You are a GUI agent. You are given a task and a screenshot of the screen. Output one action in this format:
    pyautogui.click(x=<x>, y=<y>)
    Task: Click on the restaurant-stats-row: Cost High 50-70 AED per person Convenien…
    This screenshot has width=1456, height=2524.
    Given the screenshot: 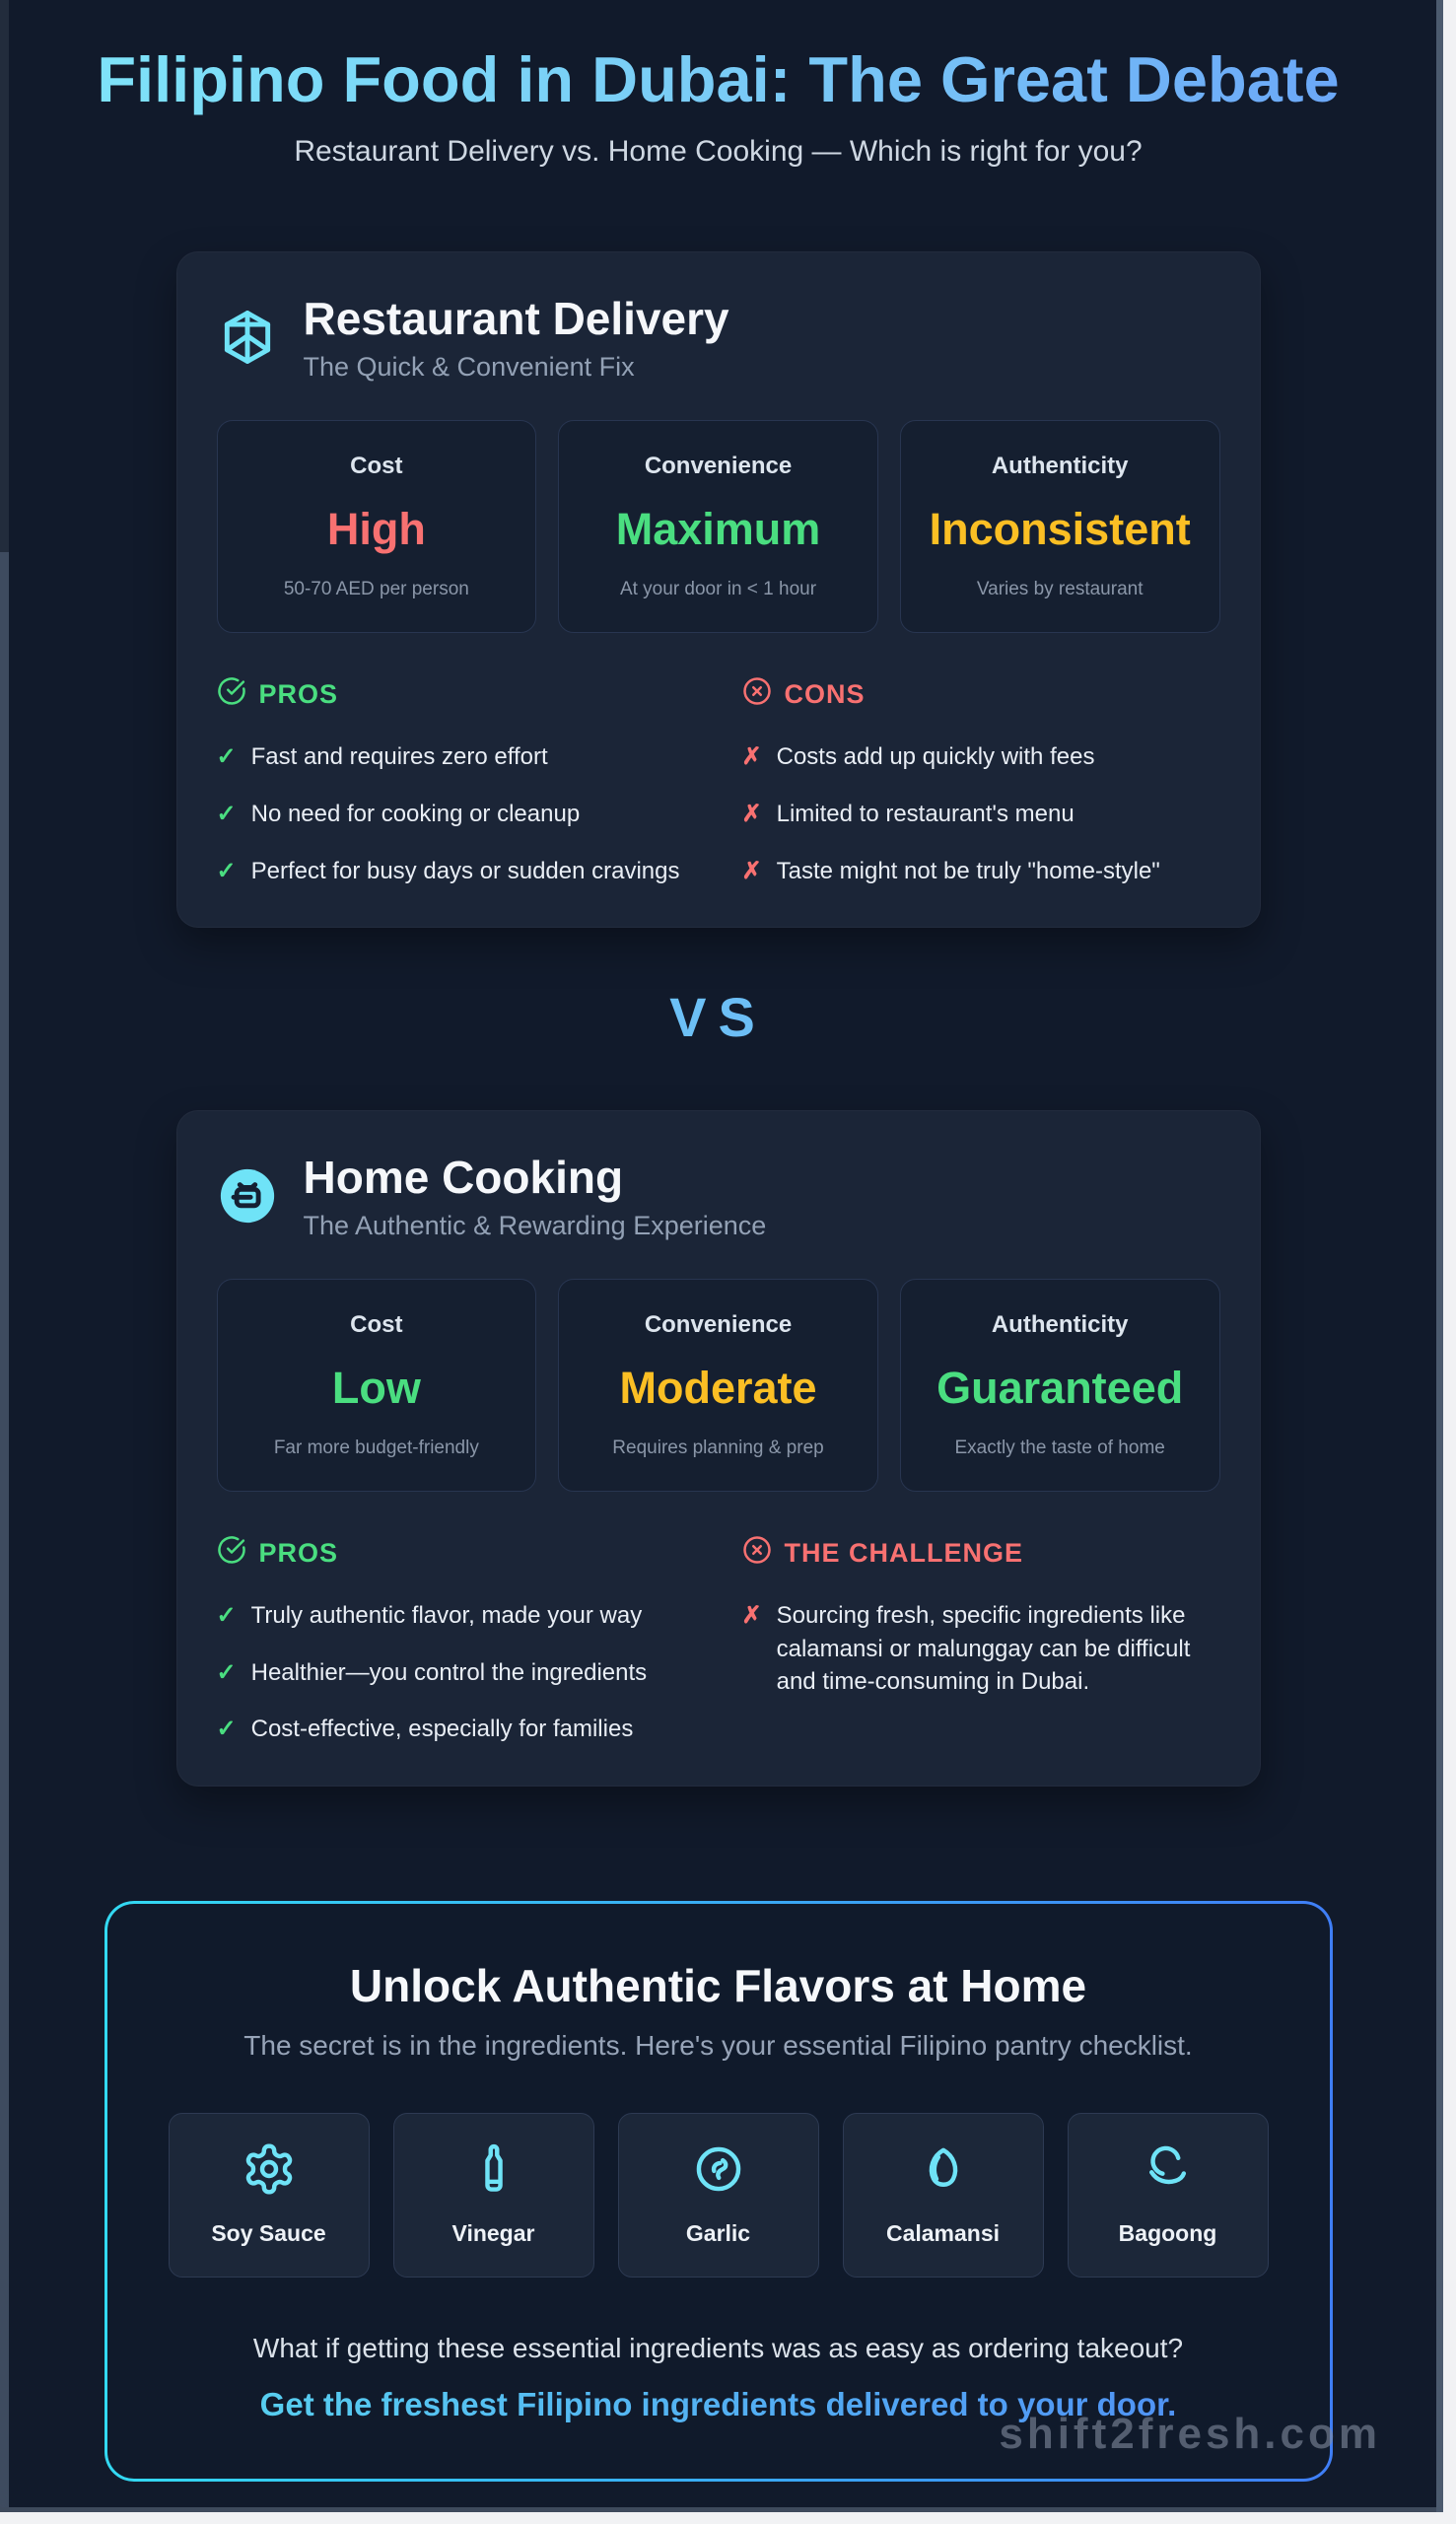 What is the action you would take?
    pyautogui.click(x=718, y=527)
    